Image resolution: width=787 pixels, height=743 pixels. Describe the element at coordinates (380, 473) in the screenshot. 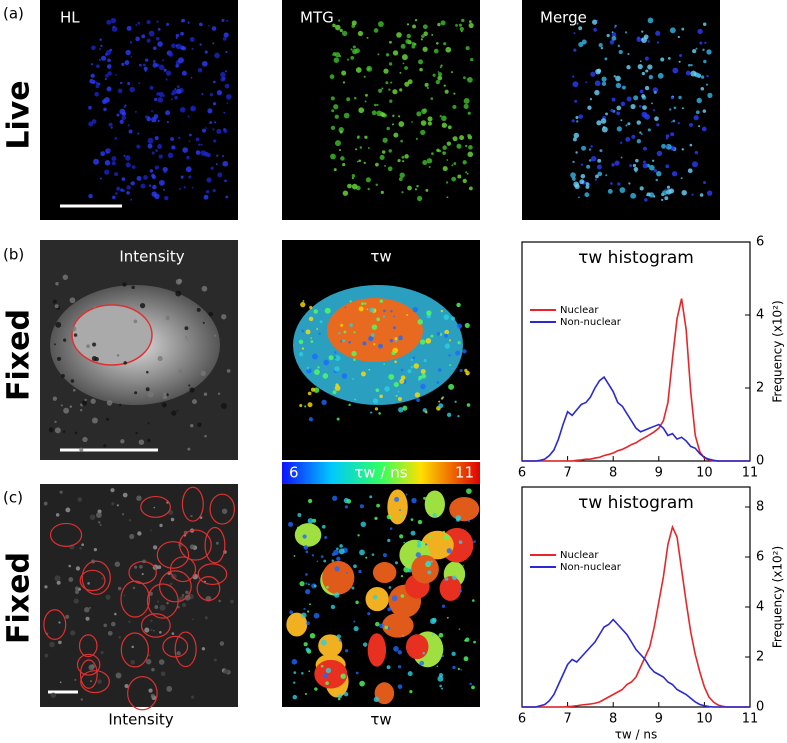

I see `colorbar-label: τw / ns` at that location.